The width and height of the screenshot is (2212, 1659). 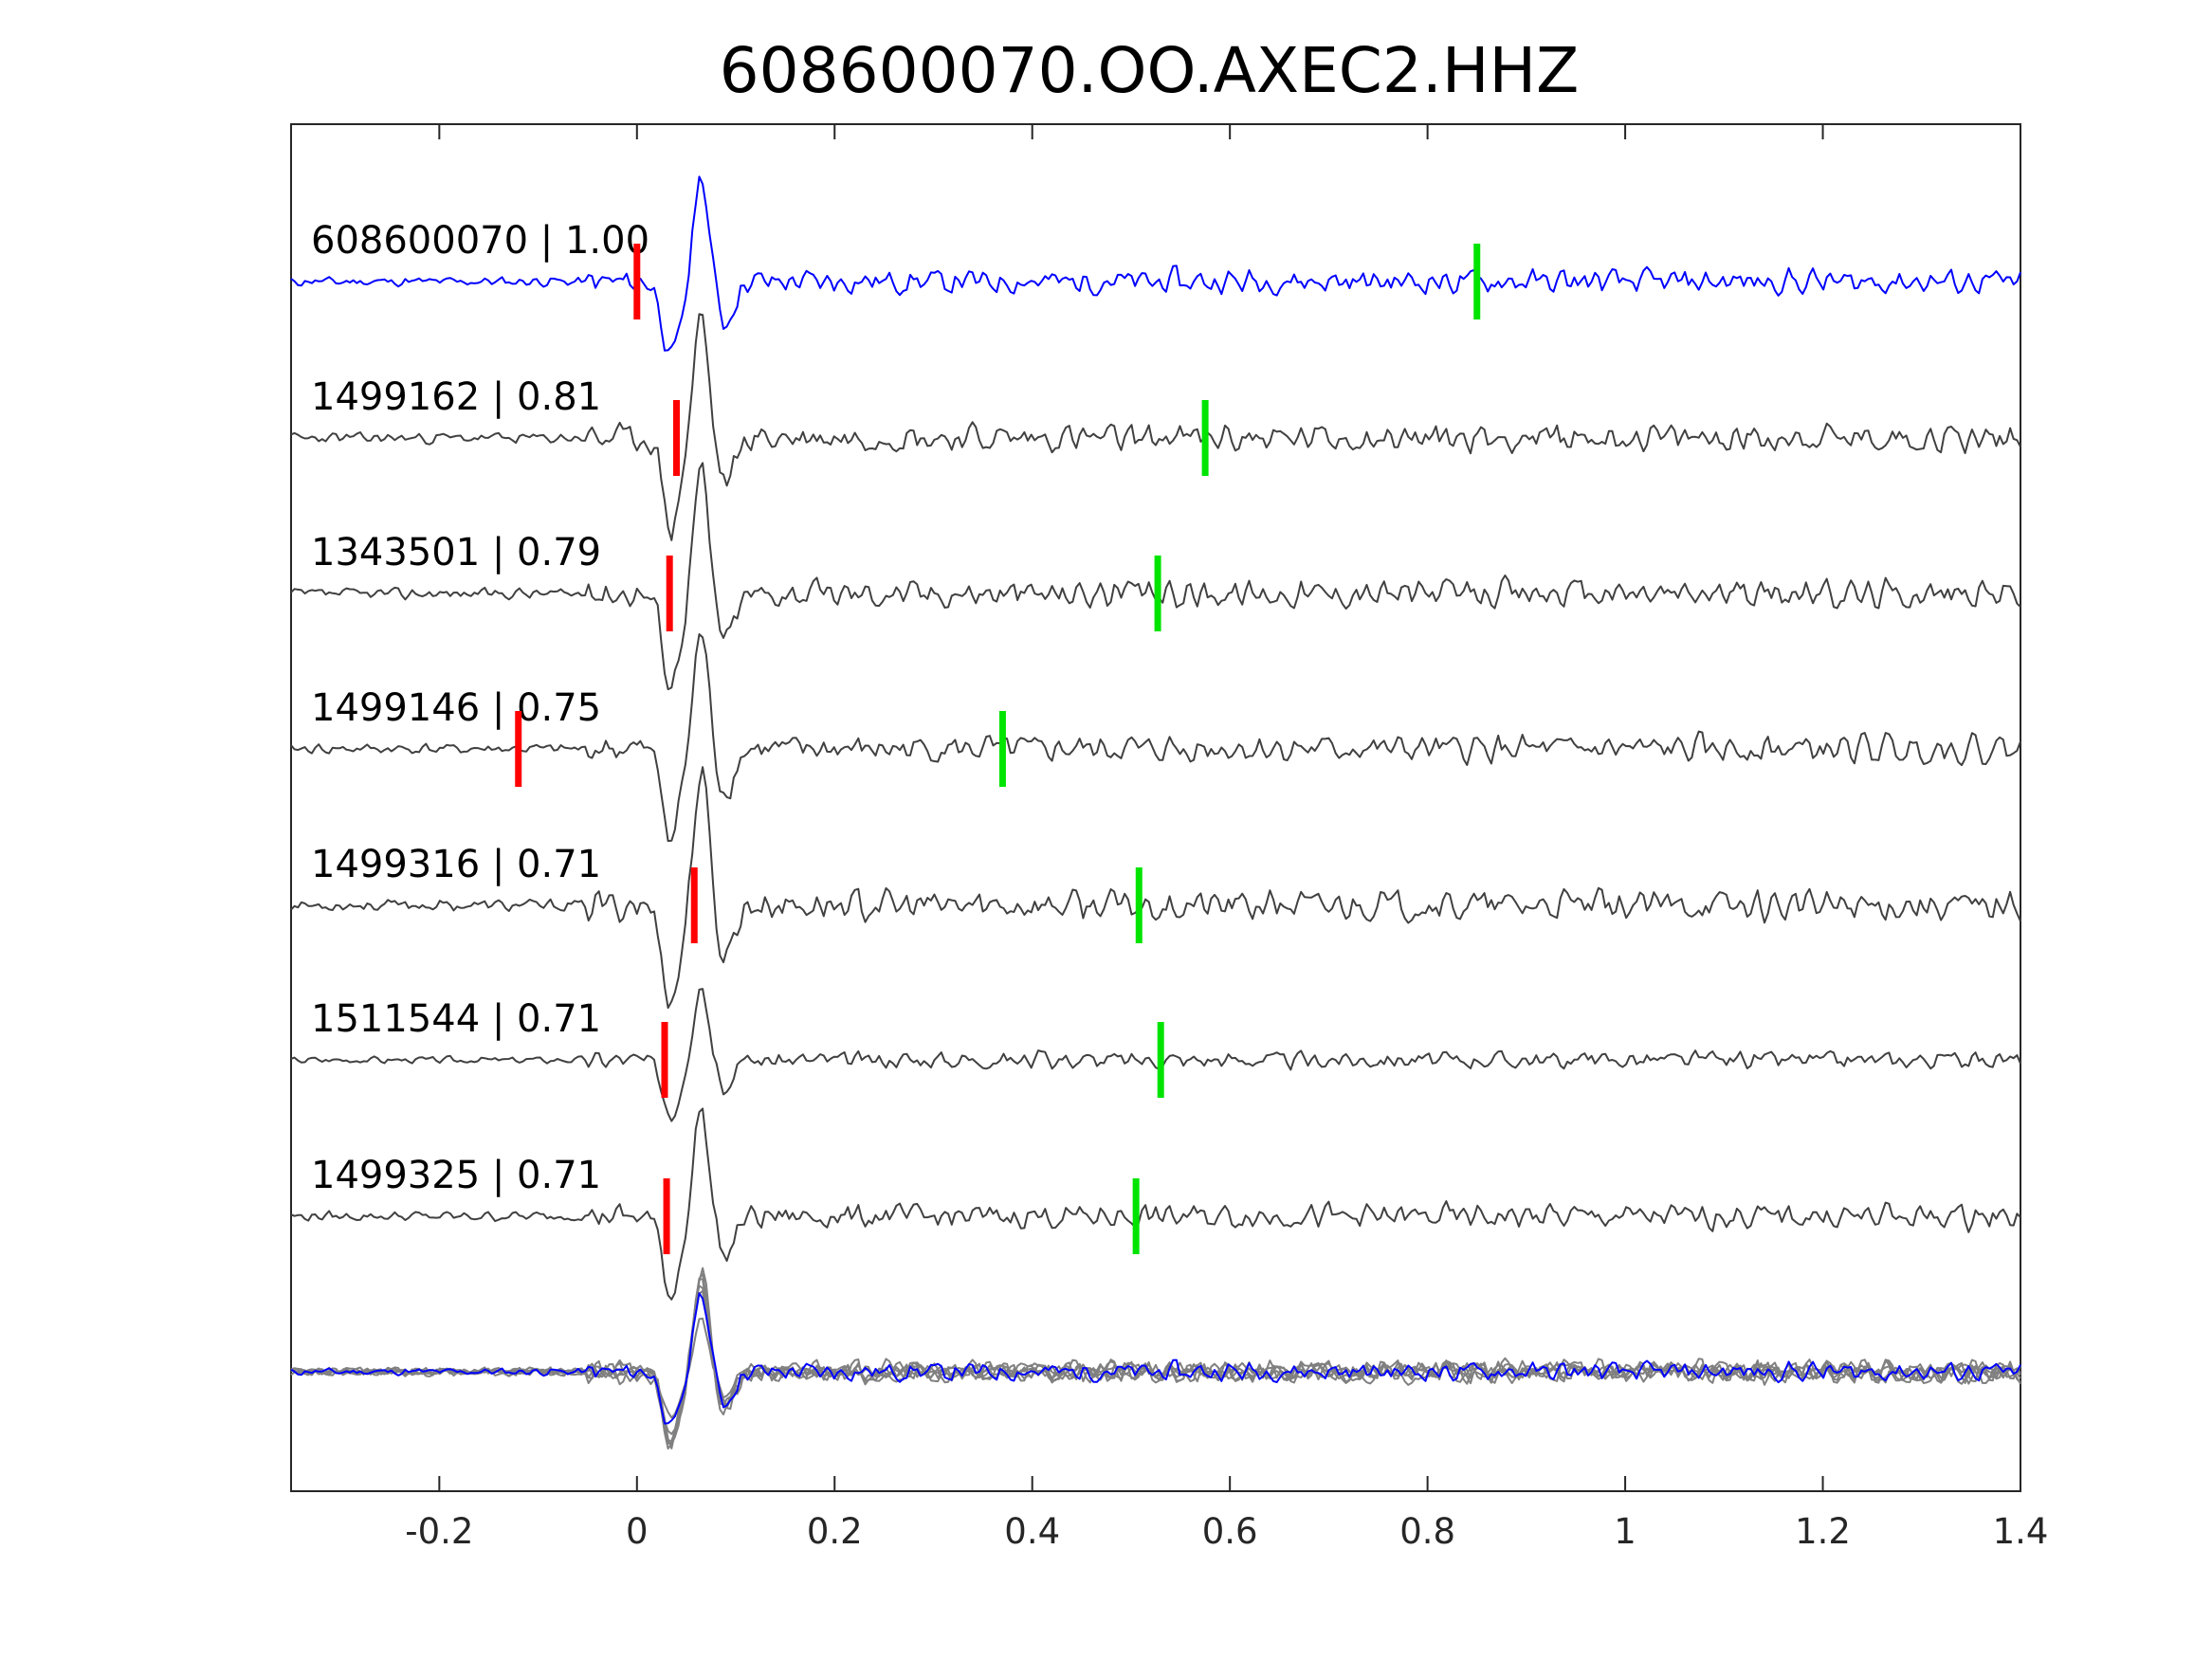 I want to click on trace-label-608600070: 608600070 | 1.00, so click(x=480, y=241).